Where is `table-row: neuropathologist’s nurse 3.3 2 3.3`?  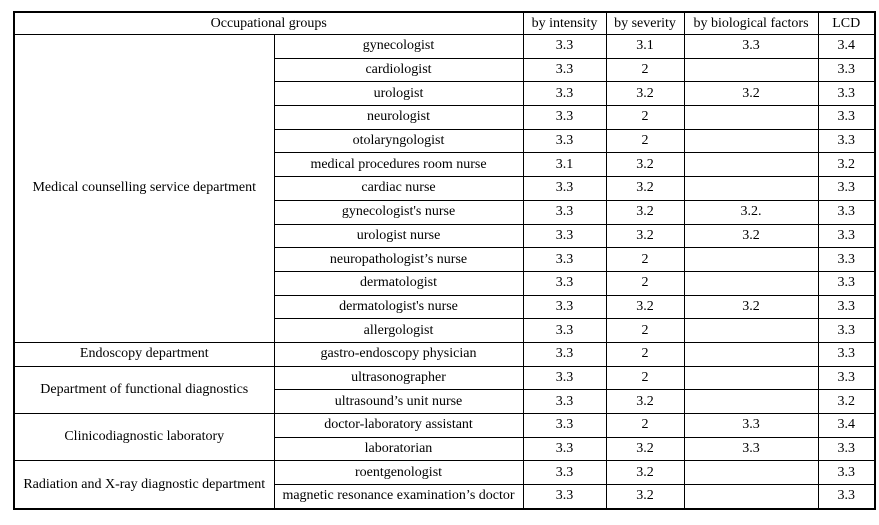 table-row: neuropathologist’s nurse 3.3 2 3.3 is located at coordinates (445, 259).